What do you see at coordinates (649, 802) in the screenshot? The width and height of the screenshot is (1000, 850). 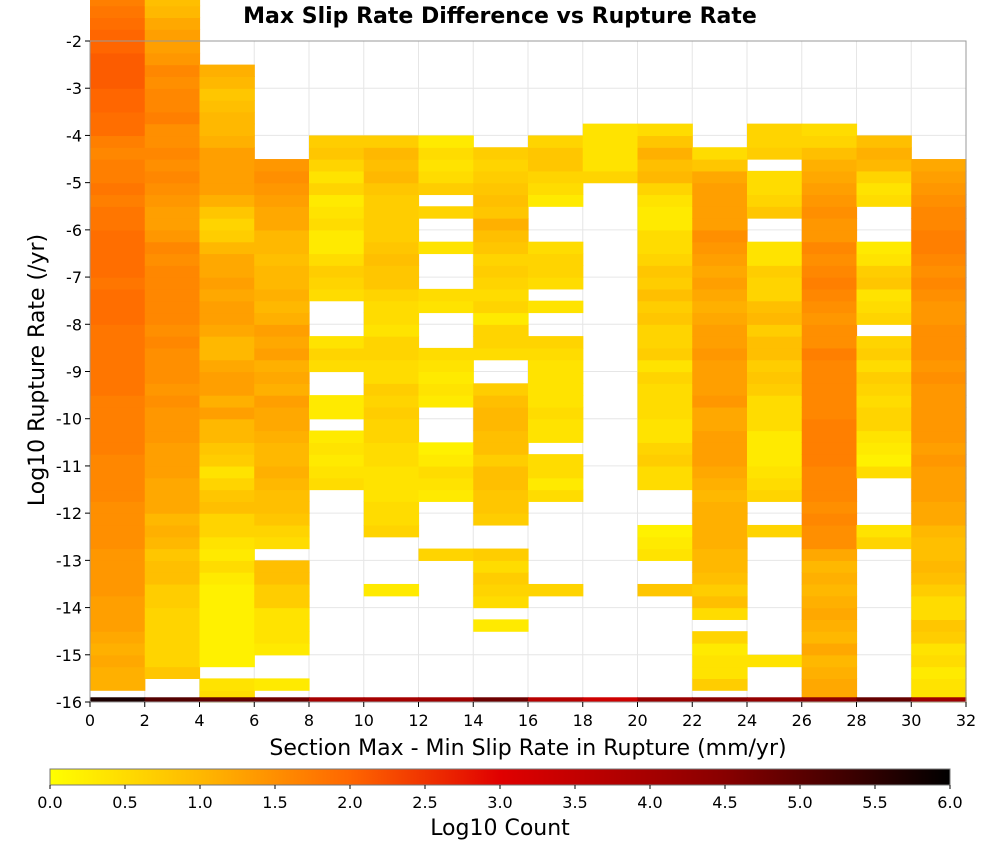 I see `colorbar-tick-label: 4.0` at bounding box center [649, 802].